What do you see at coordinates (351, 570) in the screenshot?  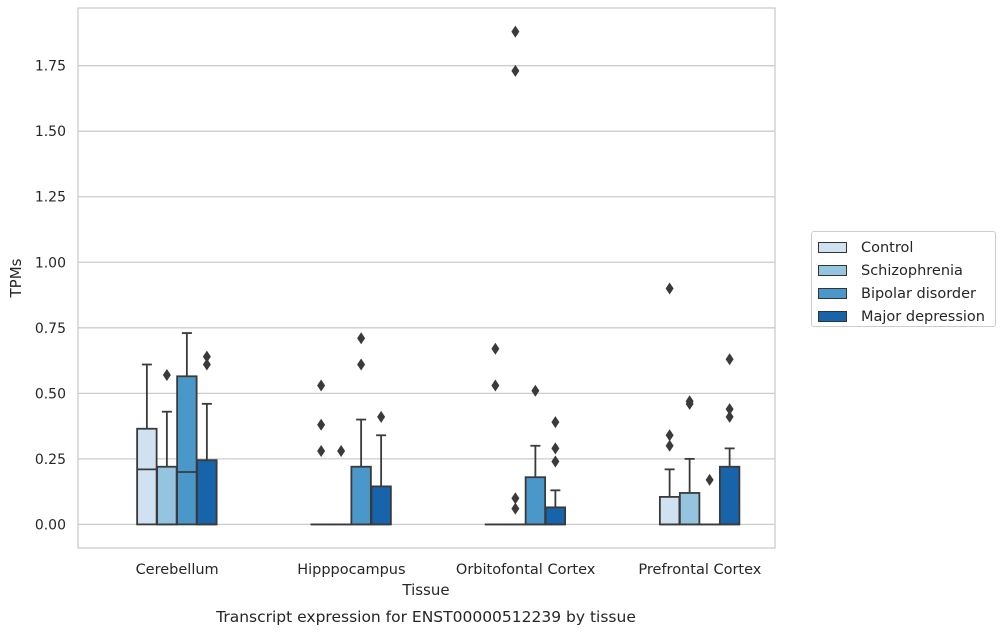 I see `x-tick-label: Hipppocampus` at bounding box center [351, 570].